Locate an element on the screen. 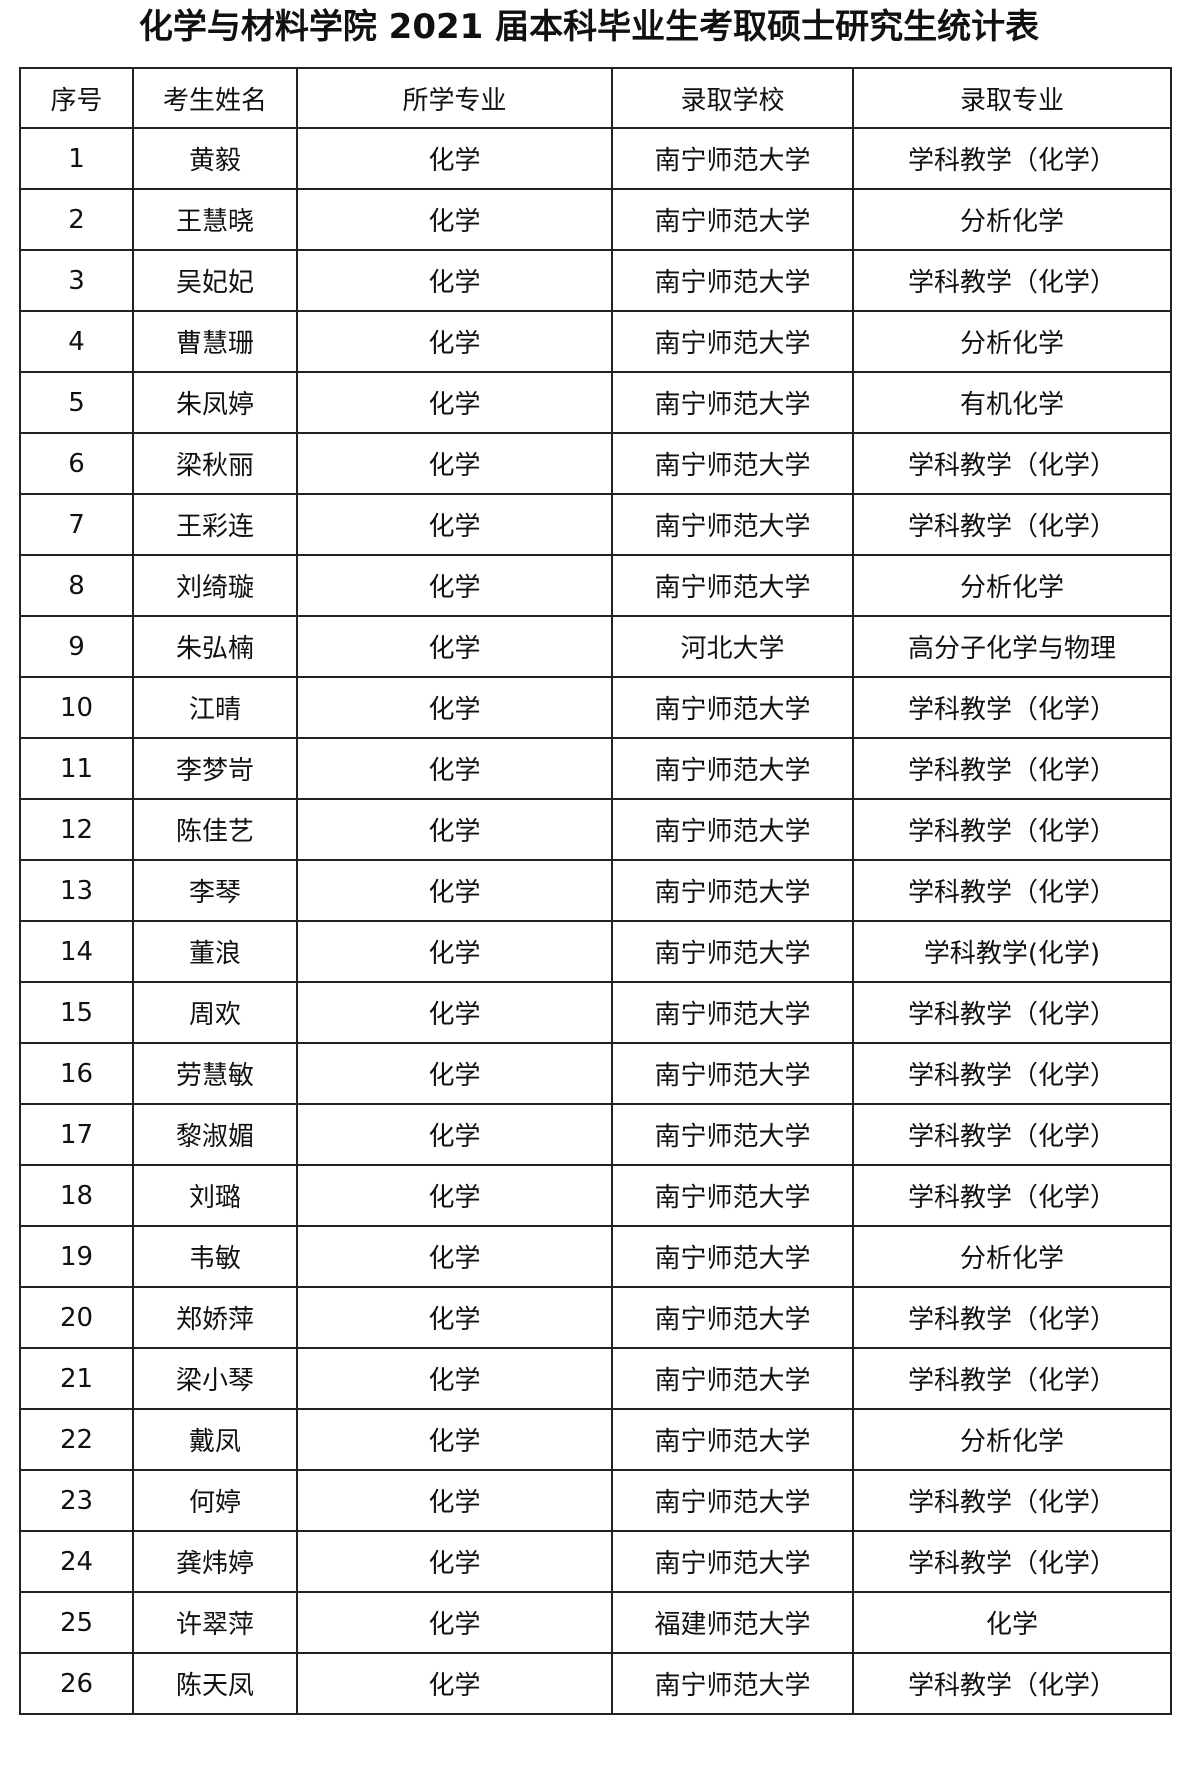 Image resolution: width=1178 pixels, height=1773 pixels. cell-index: 11 is located at coordinates (76, 768).